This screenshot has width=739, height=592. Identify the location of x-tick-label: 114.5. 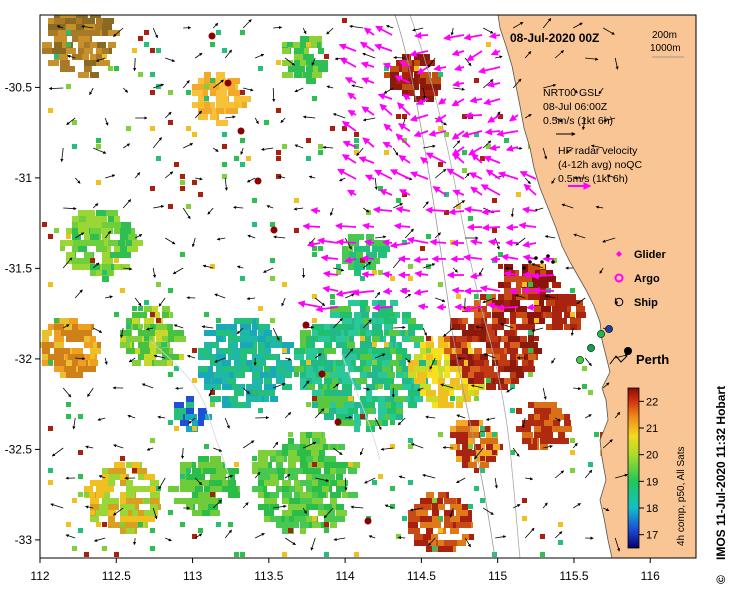
(421, 576).